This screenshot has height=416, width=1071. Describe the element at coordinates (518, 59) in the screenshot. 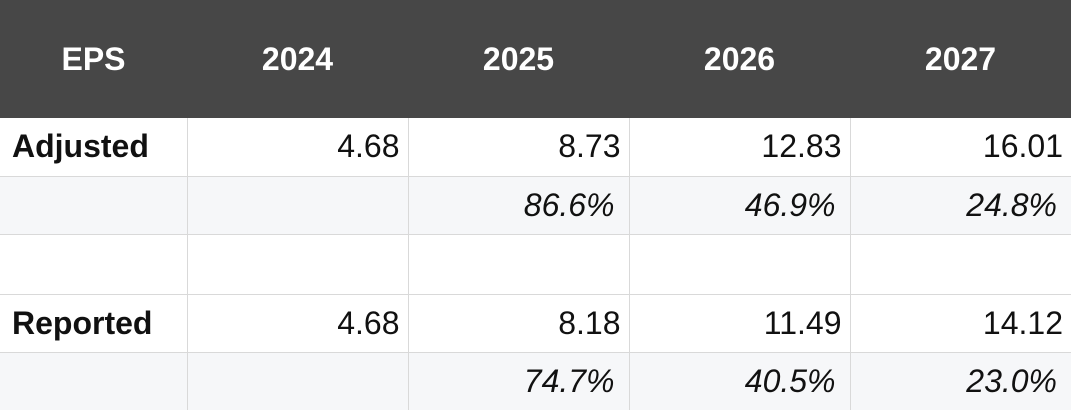

I see `header-cell: 2025` at that location.